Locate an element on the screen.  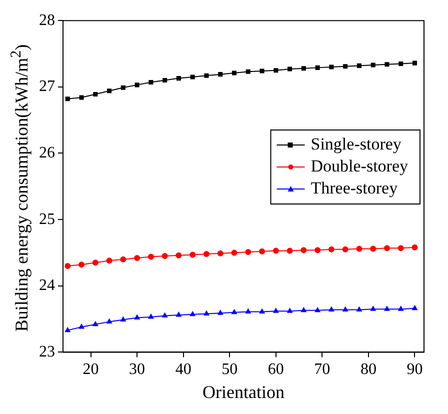
x-tick-label: 20 is located at coordinates (90, 369).